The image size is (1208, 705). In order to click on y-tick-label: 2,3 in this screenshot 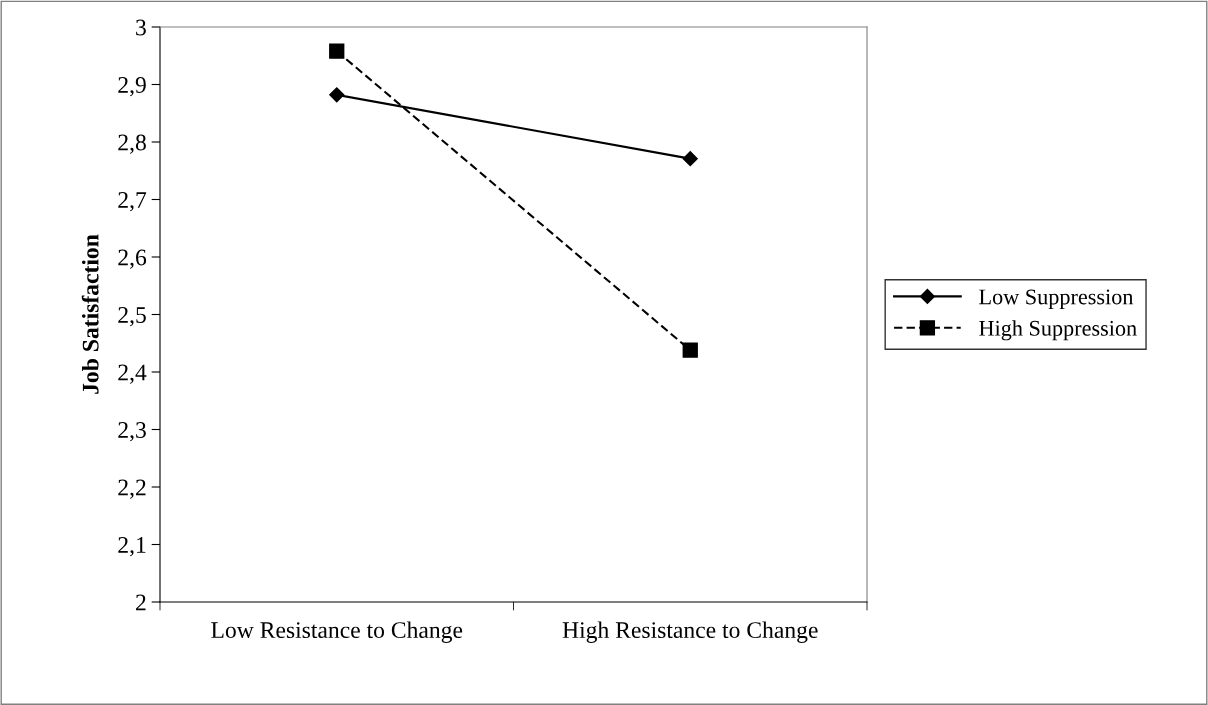, I will do `click(132, 432)`.